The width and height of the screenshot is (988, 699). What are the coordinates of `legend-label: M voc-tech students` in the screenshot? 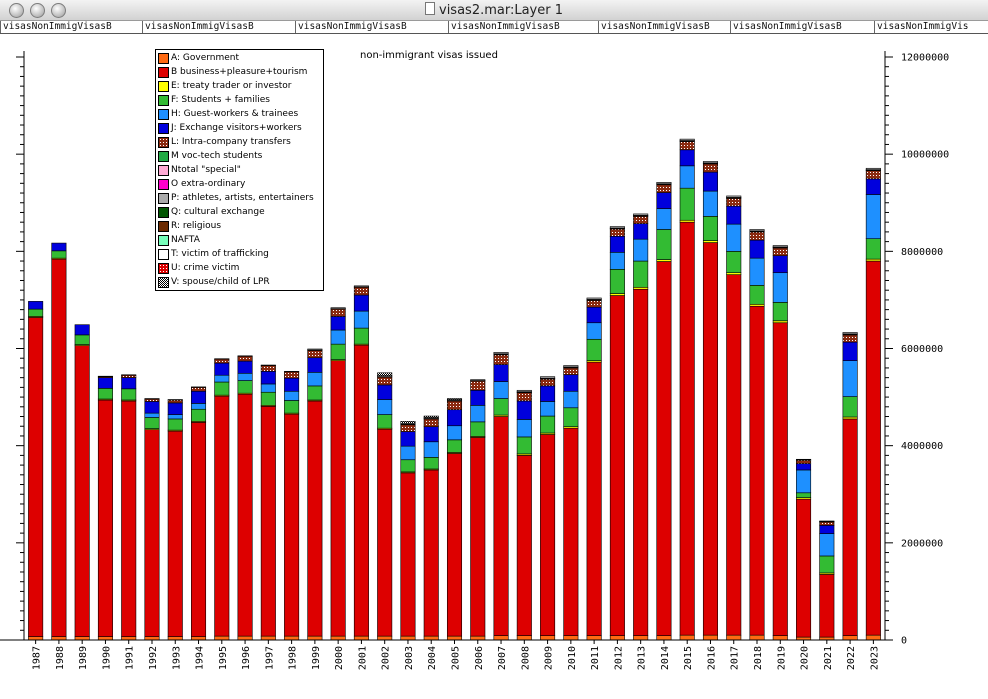 It's located at (217, 156).